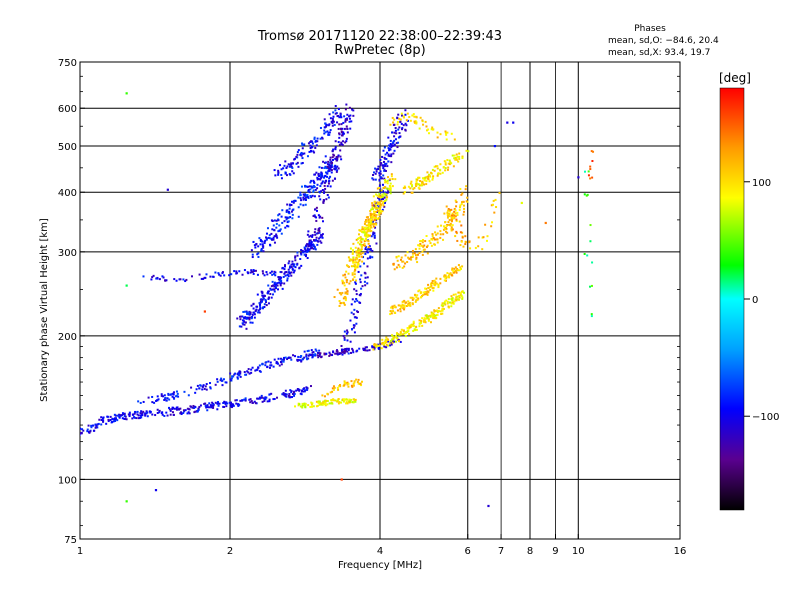 This screenshot has height=600, width=800. What do you see at coordinates (67, 253) in the screenshot?
I see `y-tick-label: 300` at bounding box center [67, 253].